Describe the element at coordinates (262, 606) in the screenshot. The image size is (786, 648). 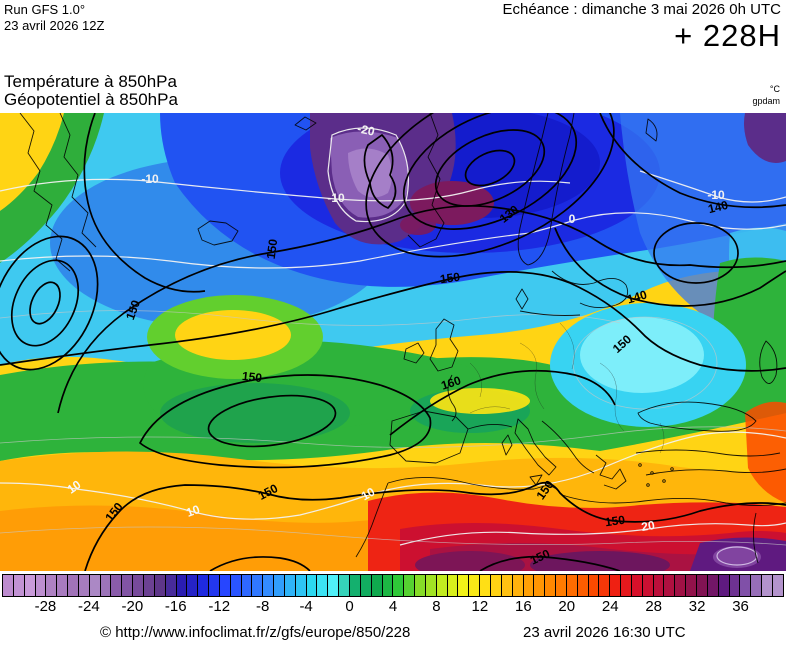
I see `colorbar-tick-label: -8` at that location.